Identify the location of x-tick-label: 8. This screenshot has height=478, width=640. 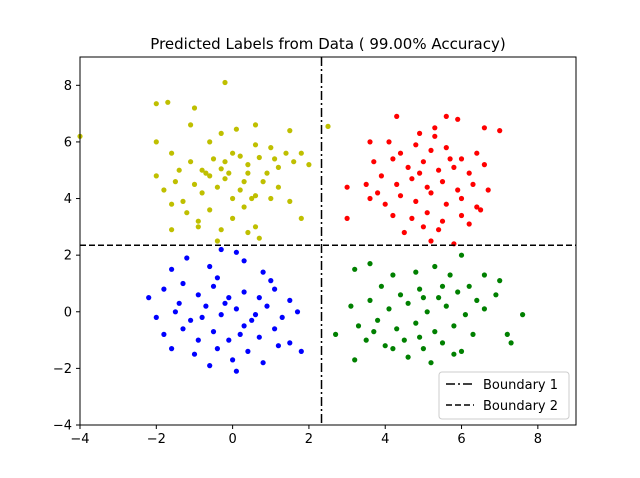
(538, 439).